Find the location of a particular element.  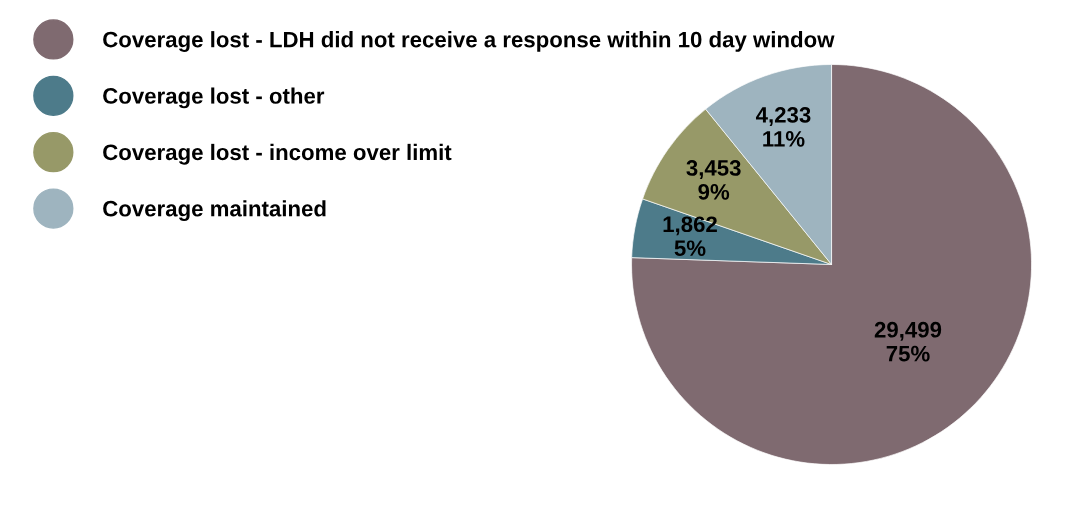

data-label: 3,453 9% is located at coordinates (713, 180).